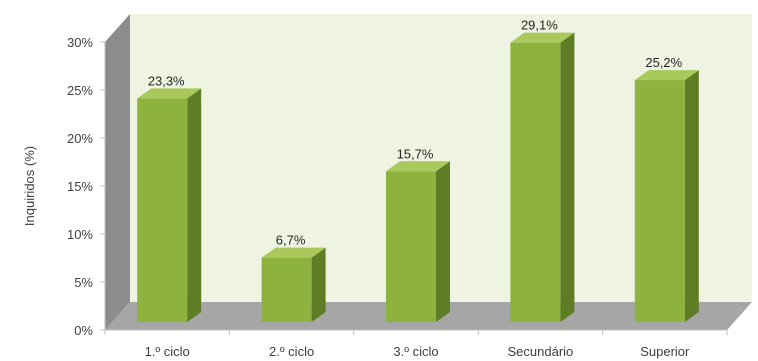 This screenshot has height=361, width=758. Describe the element at coordinates (291, 351) in the screenshot. I see `category-label: 2.º ciclo` at that location.